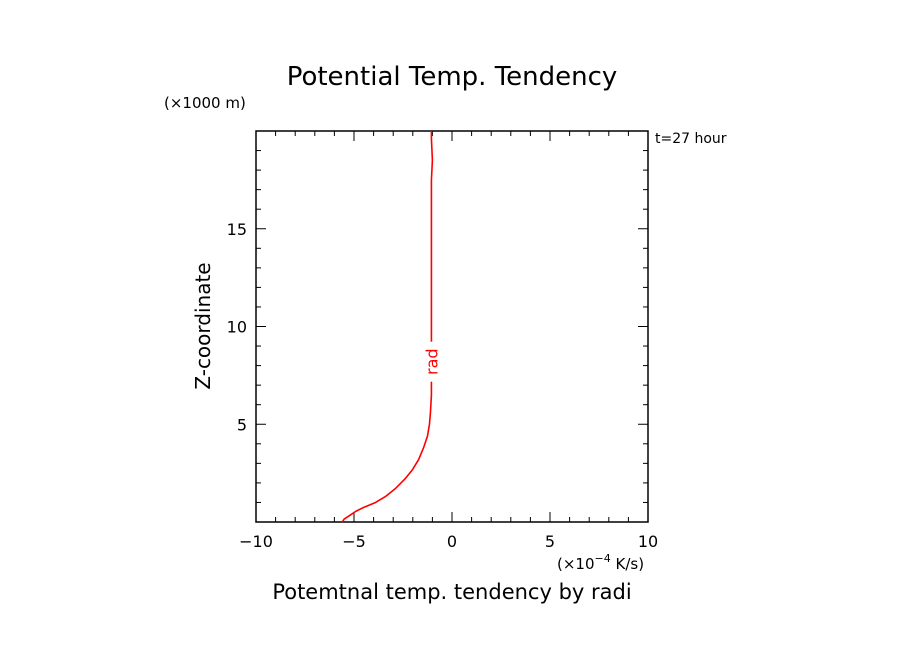 The image size is (904, 654). What do you see at coordinates (452, 77) in the screenshot?
I see `chart-title: Potential Temp. Tendency` at bounding box center [452, 77].